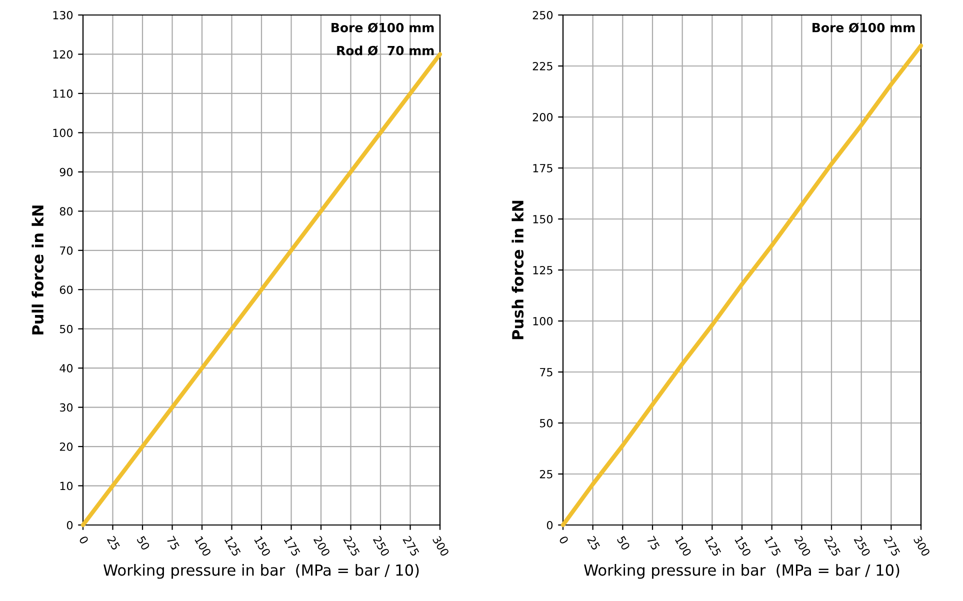 This screenshot has width=963, height=601. I want to click on y-tick-label: 70, so click(66, 250).